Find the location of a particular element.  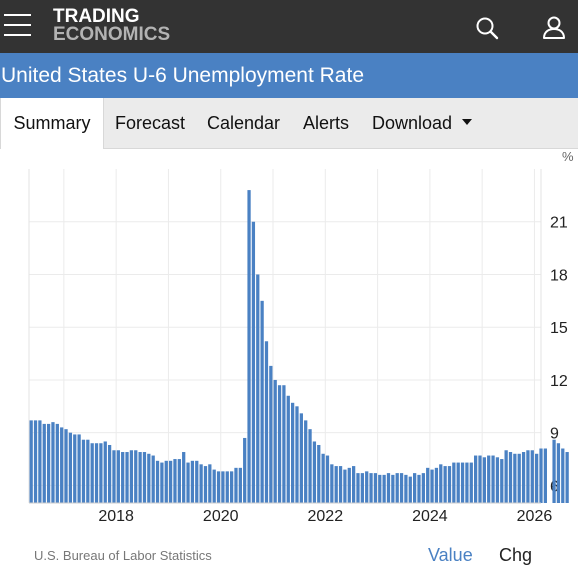

chg-button: Chg is located at coordinates (516, 555).